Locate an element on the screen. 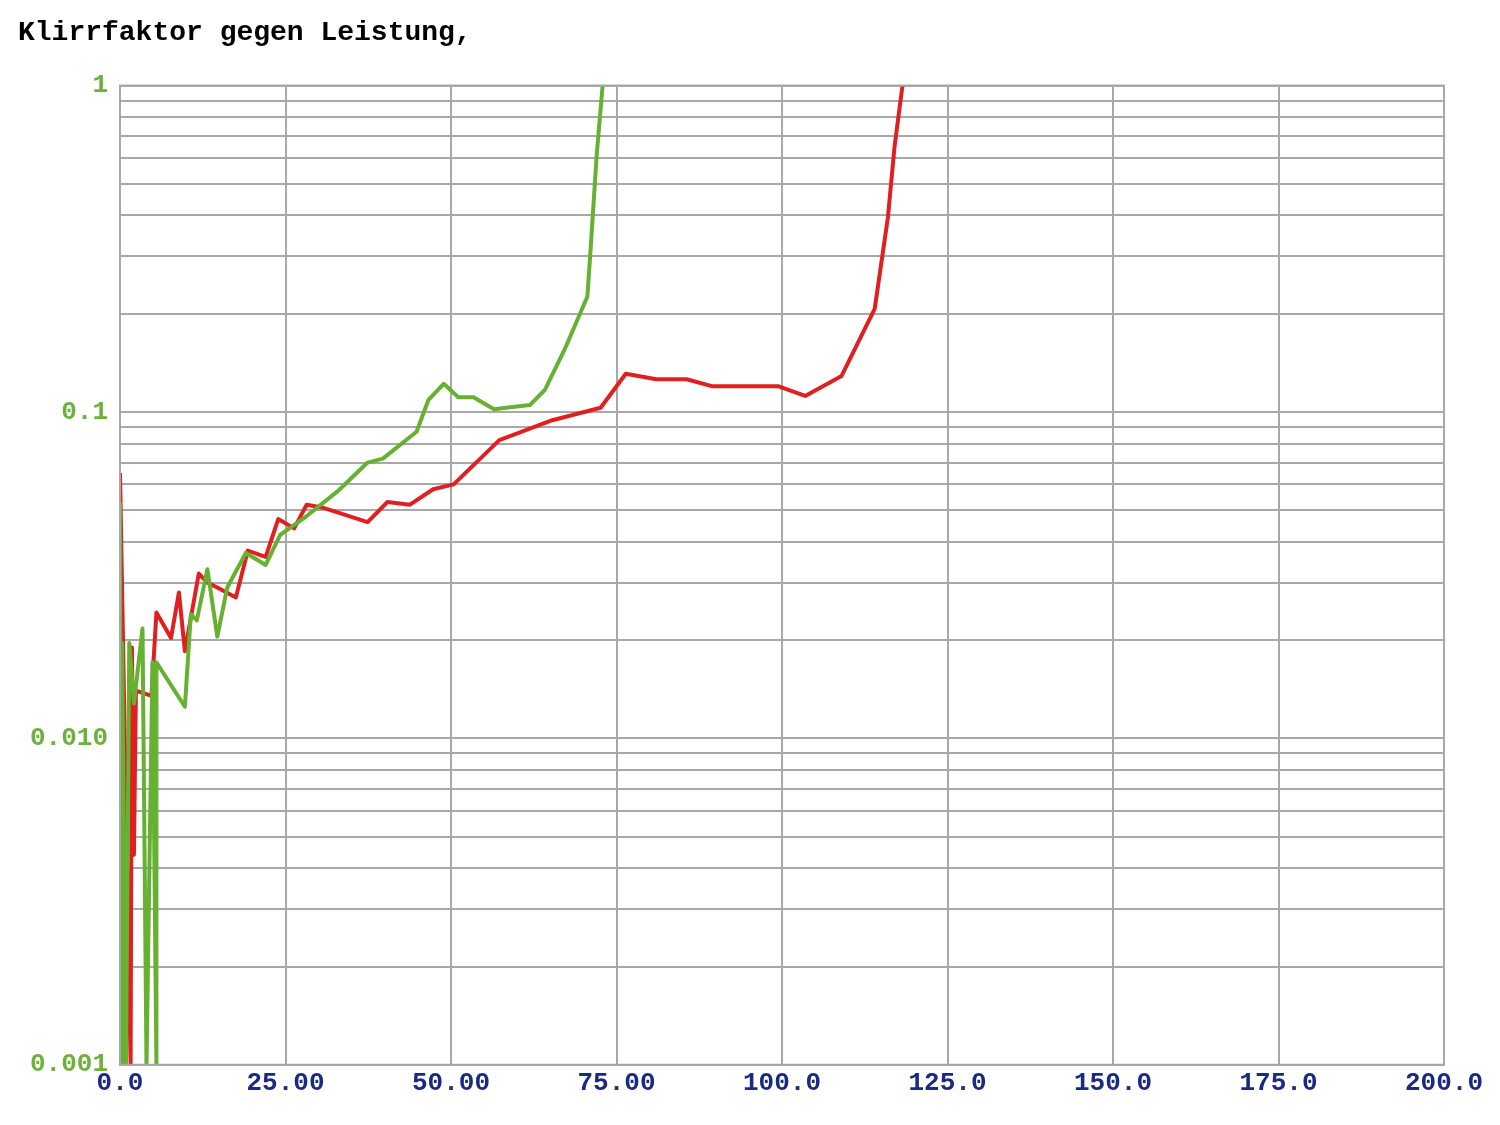  x-tick-label: 75.00 is located at coordinates (616, 1082).